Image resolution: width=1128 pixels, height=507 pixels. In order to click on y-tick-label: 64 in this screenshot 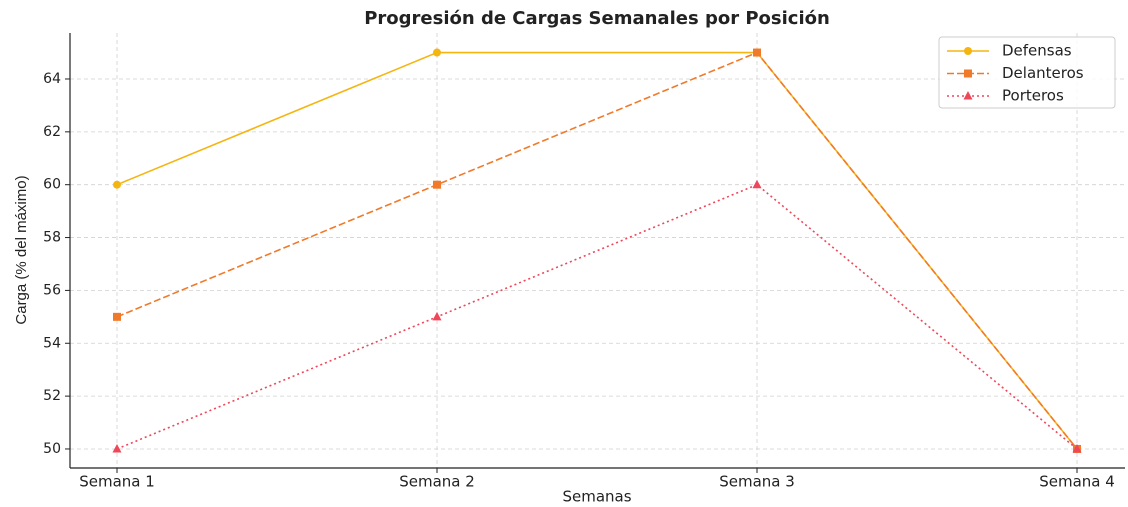, I will do `click(52, 79)`.